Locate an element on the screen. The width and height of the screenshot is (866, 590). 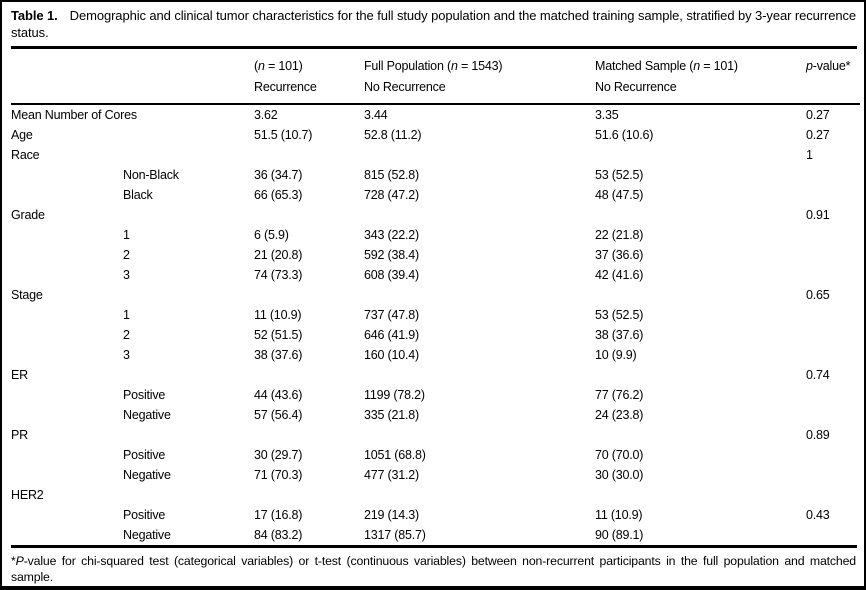
col-header-variable-empty is located at coordinates (67, 77).